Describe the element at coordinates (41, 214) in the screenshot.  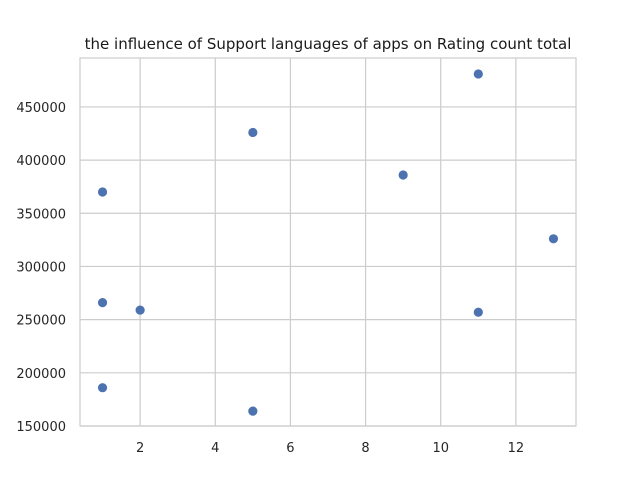
I see `y-tick-label: 350000` at that location.